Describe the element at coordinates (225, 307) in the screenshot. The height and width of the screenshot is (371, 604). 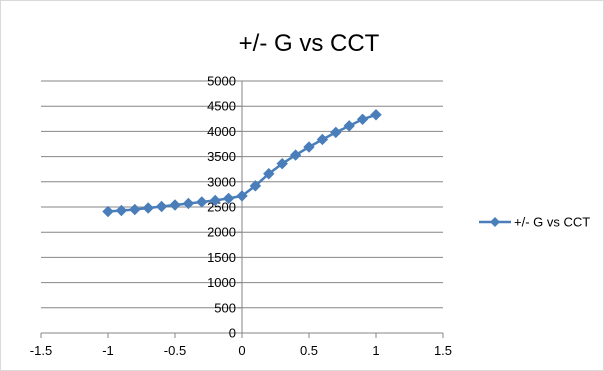
I see `y-tick-label: 500` at that location.